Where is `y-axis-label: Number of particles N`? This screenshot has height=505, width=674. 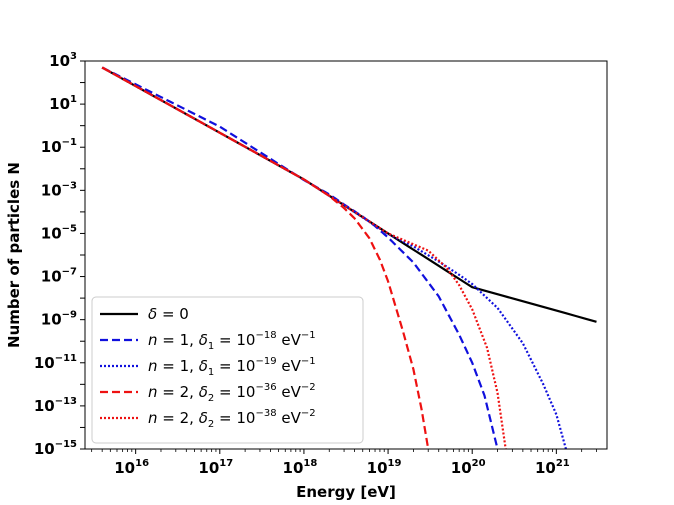 y-axis-label: Number of particles N is located at coordinates (14, 255).